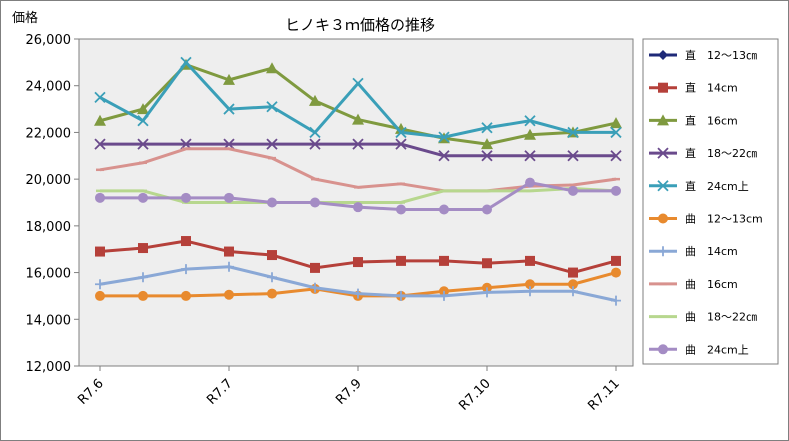  I want to click on legend-box, so click(710, 201).